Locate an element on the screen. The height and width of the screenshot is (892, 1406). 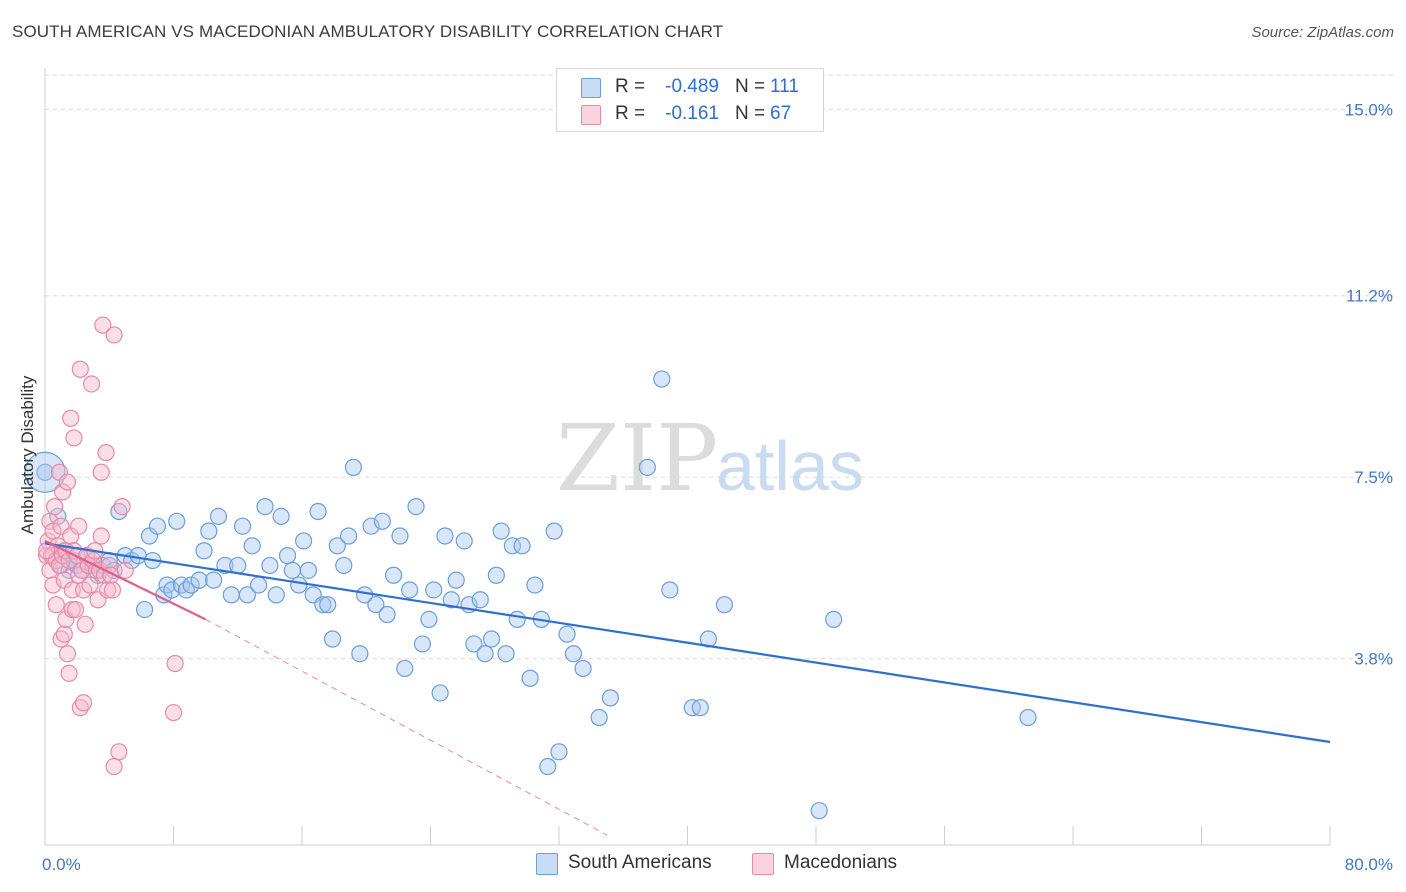
legend-row-south-americans: R = -0.489 N = 111 is located at coordinates (690, 87).